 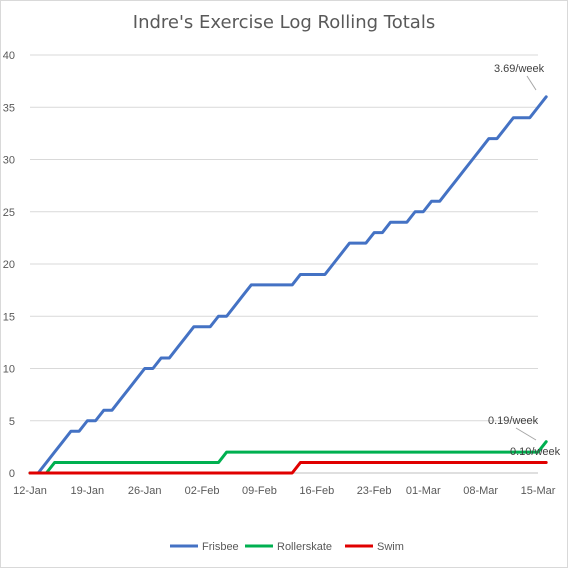 I want to click on x-tick-label: 23-Feb, so click(x=374, y=491).